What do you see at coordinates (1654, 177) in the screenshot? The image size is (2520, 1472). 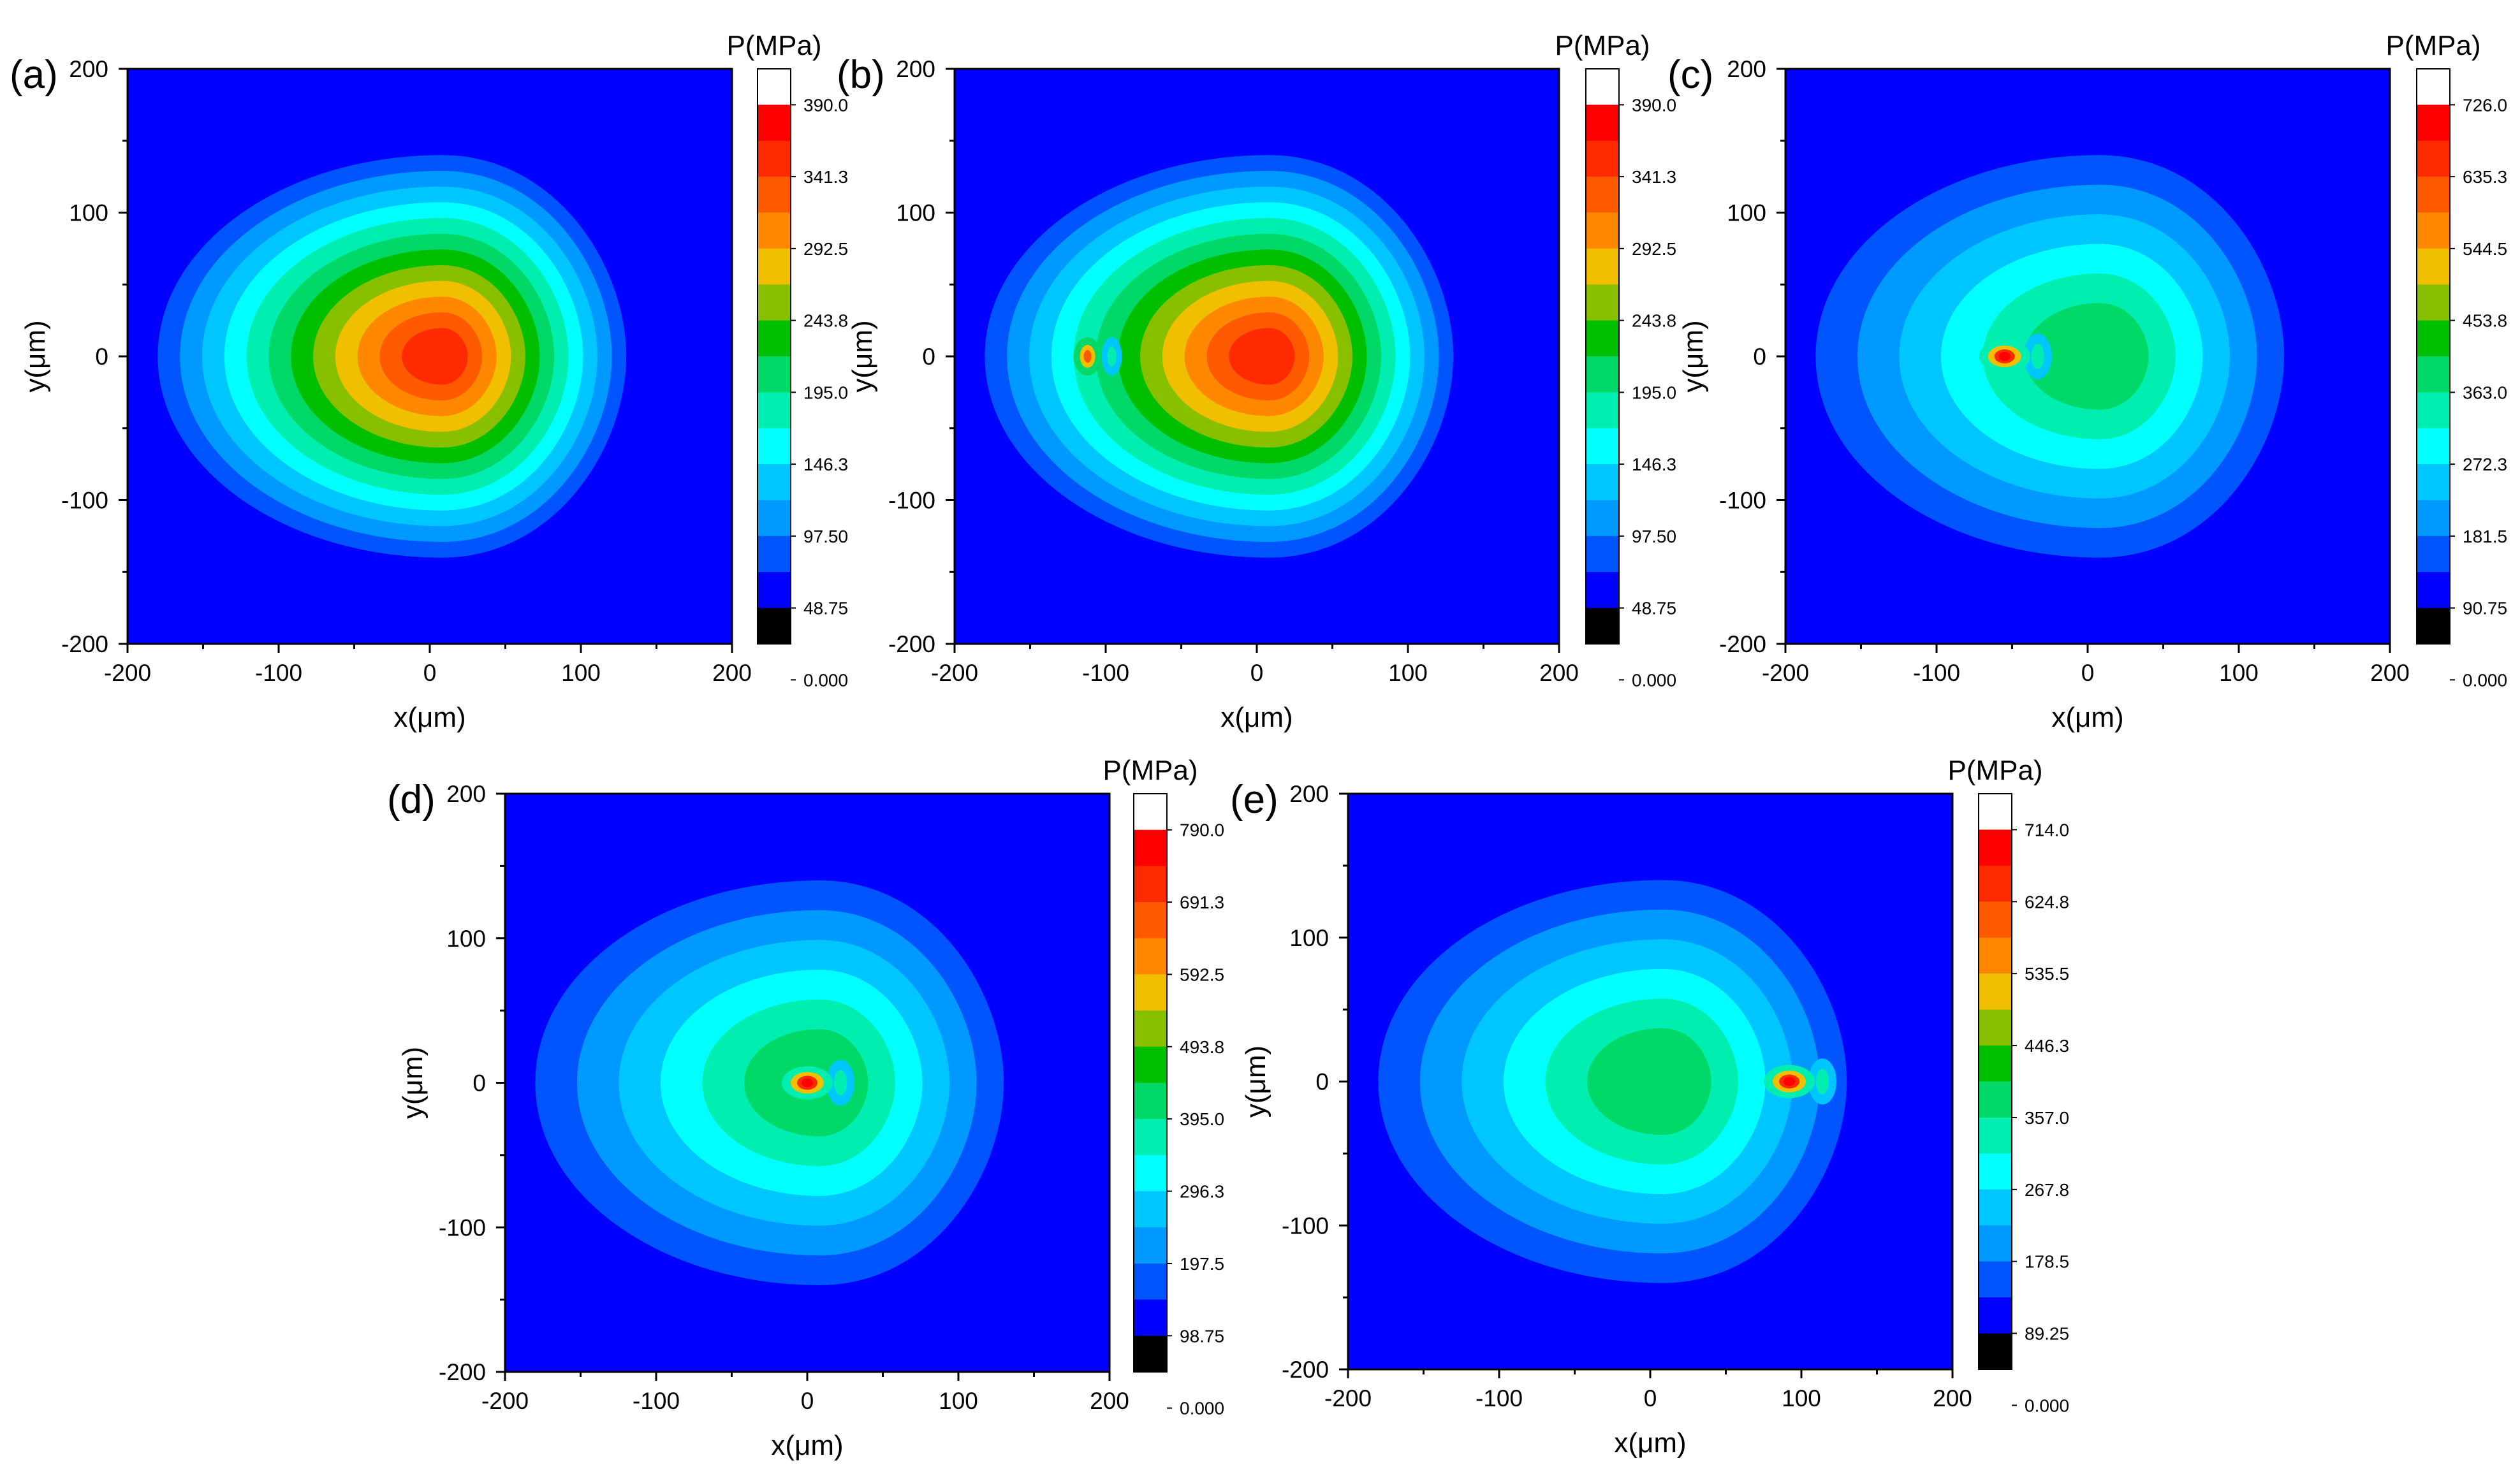 I see `colorbar-label: 341.3` at bounding box center [1654, 177].